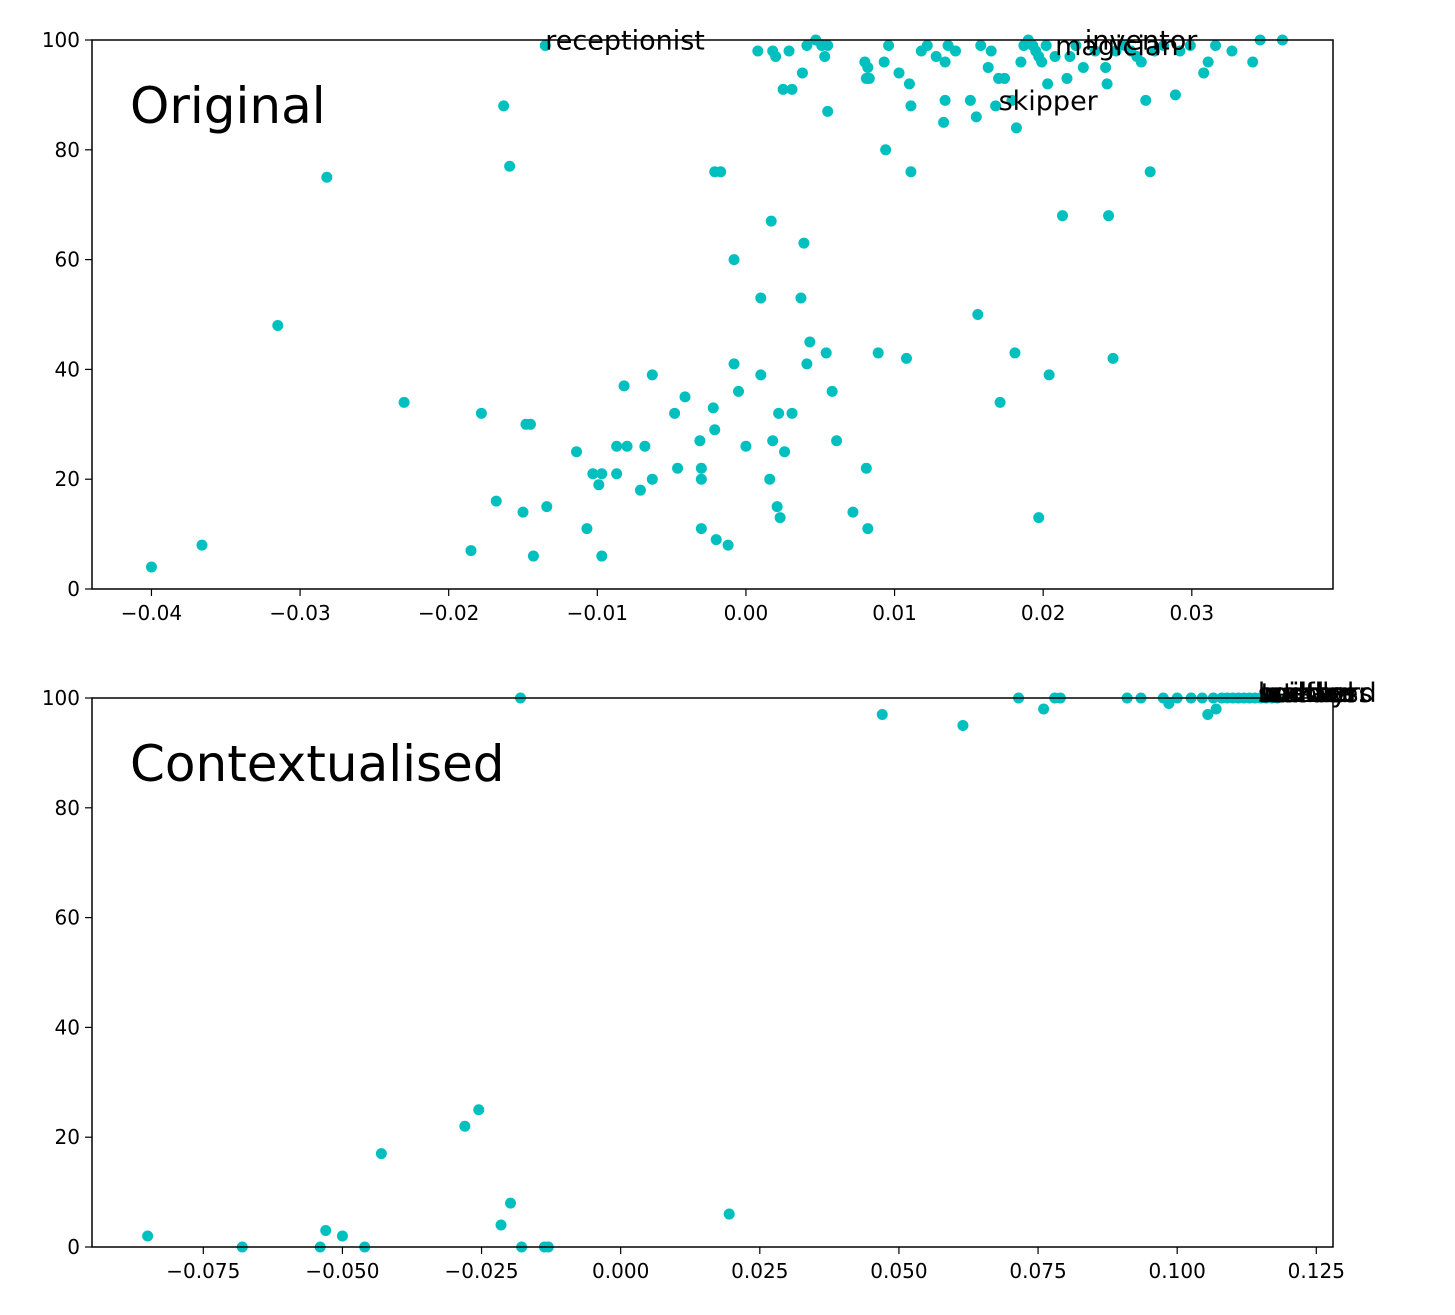 Image resolution: width=1455 pixels, height=1315 pixels. Describe the element at coordinates (67, 150) in the screenshot. I see `original-y-tick-label-4: 80` at that location.